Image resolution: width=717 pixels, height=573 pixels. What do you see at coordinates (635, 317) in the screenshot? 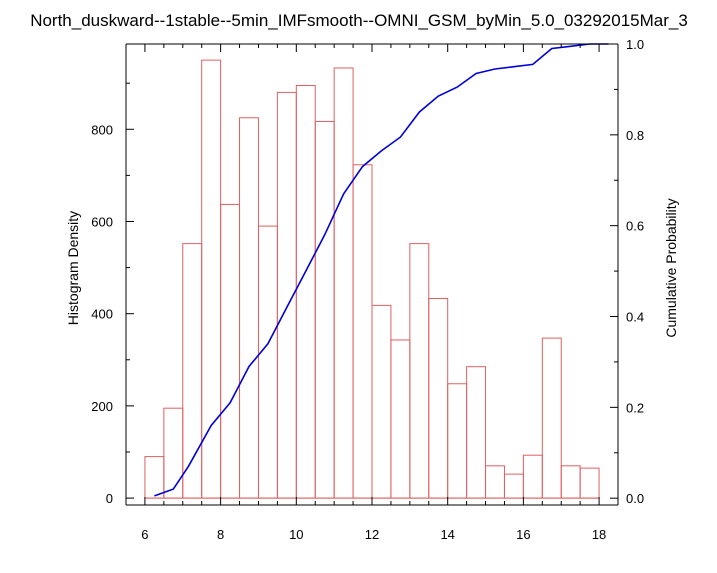
I see `y2-tick-label: 0.4` at bounding box center [635, 317].